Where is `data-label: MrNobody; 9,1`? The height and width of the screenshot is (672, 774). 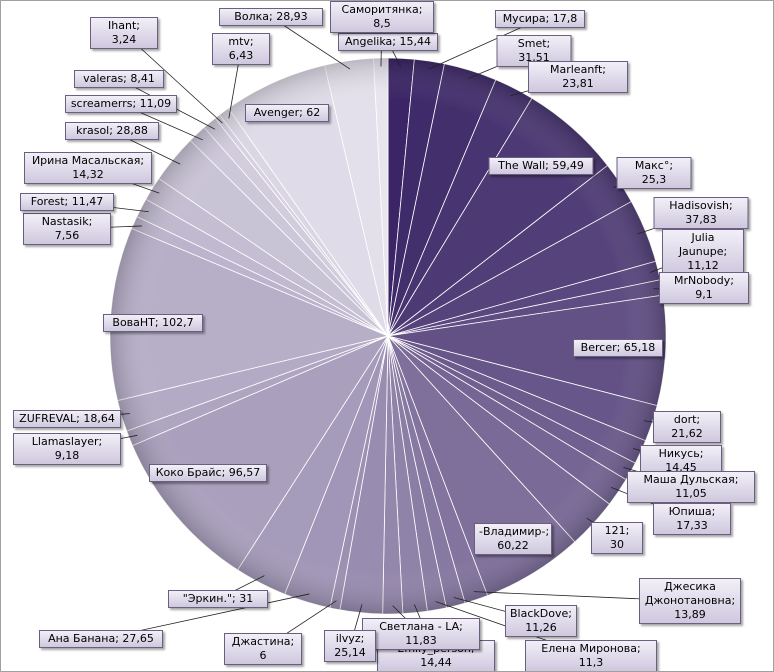
data-label: MrNobody; 9,1 is located at coordinates (704, 288).